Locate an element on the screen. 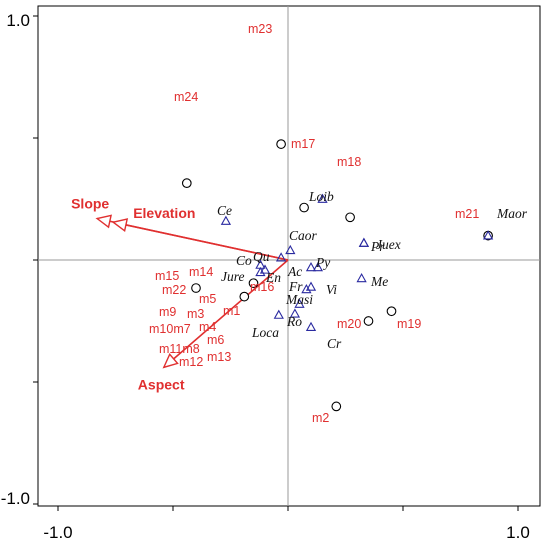 This screenshot has width=550, height=550. site-label-m22: m22 is located at coordinates (174, 290).